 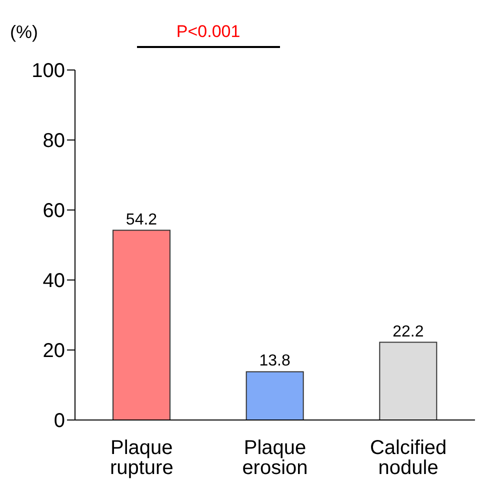 I want to click on y-axis-title: (%), so click(x=24, y=32).